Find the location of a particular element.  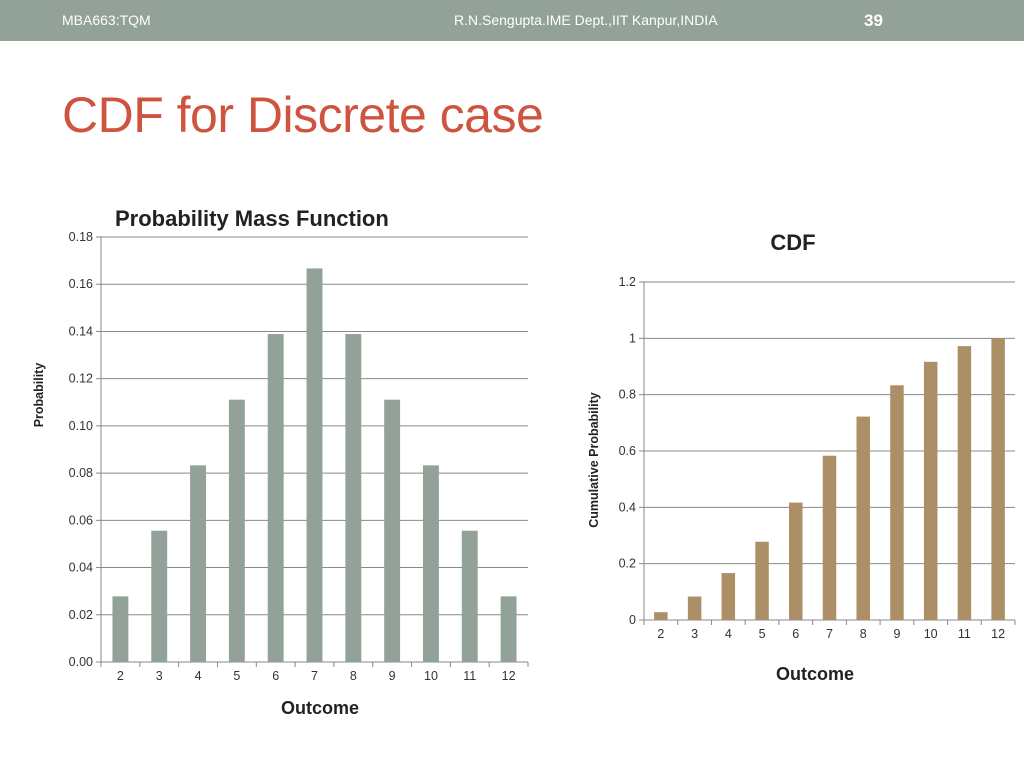

y-tick-label: 1.2 is located at coordinates (627, 282).